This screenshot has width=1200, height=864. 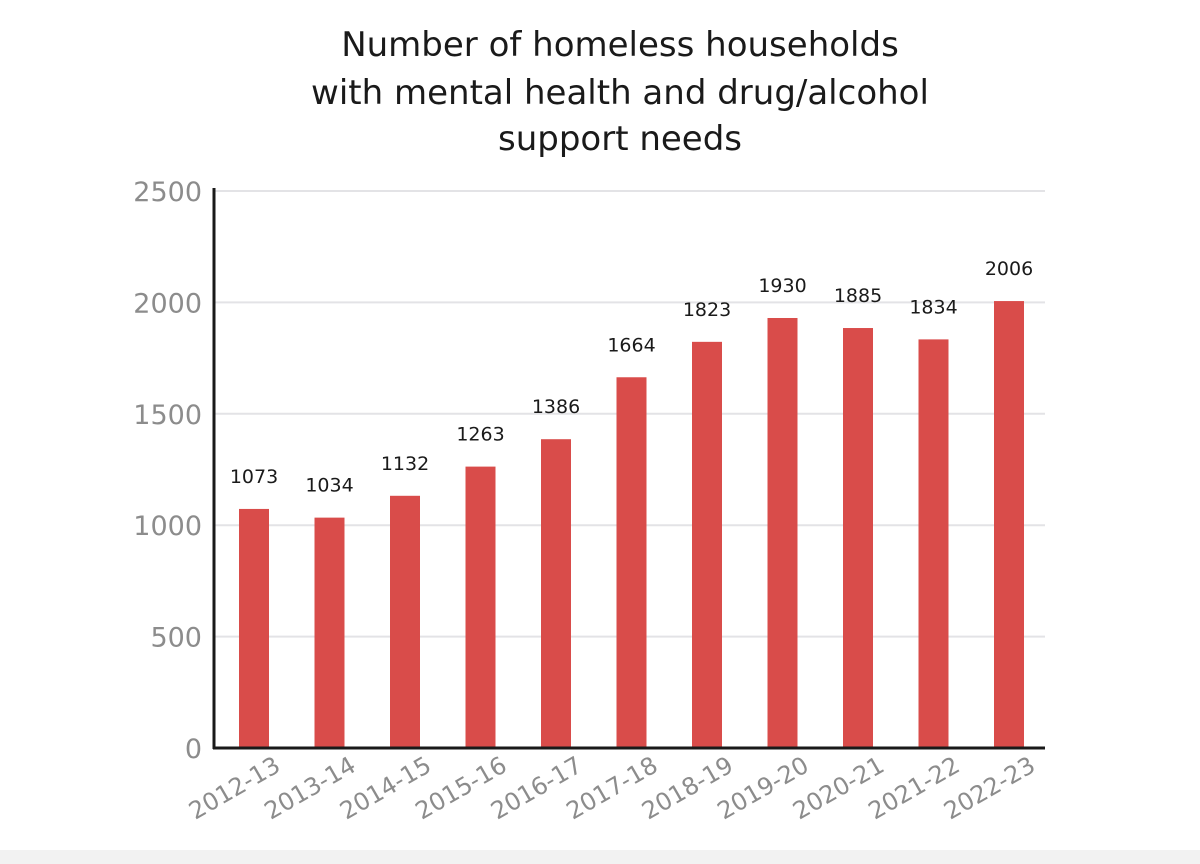 What do you see at coordinates (707, 310) in the screenshot?
I see `data-label: 1823` at bounding box center [707, 310].